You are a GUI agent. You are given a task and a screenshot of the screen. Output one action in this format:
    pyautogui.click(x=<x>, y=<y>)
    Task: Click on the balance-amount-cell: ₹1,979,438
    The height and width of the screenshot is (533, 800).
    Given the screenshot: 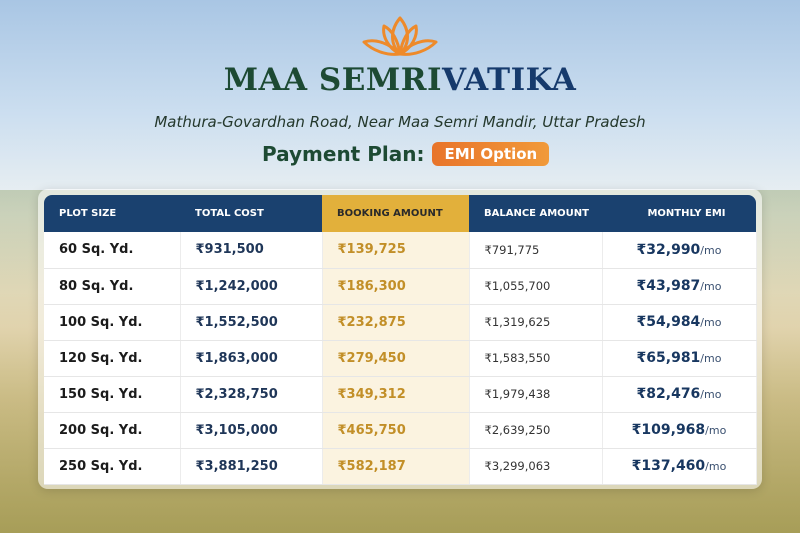 What is the action you would take?
    pyautogui.click(x=536, y=394)
    